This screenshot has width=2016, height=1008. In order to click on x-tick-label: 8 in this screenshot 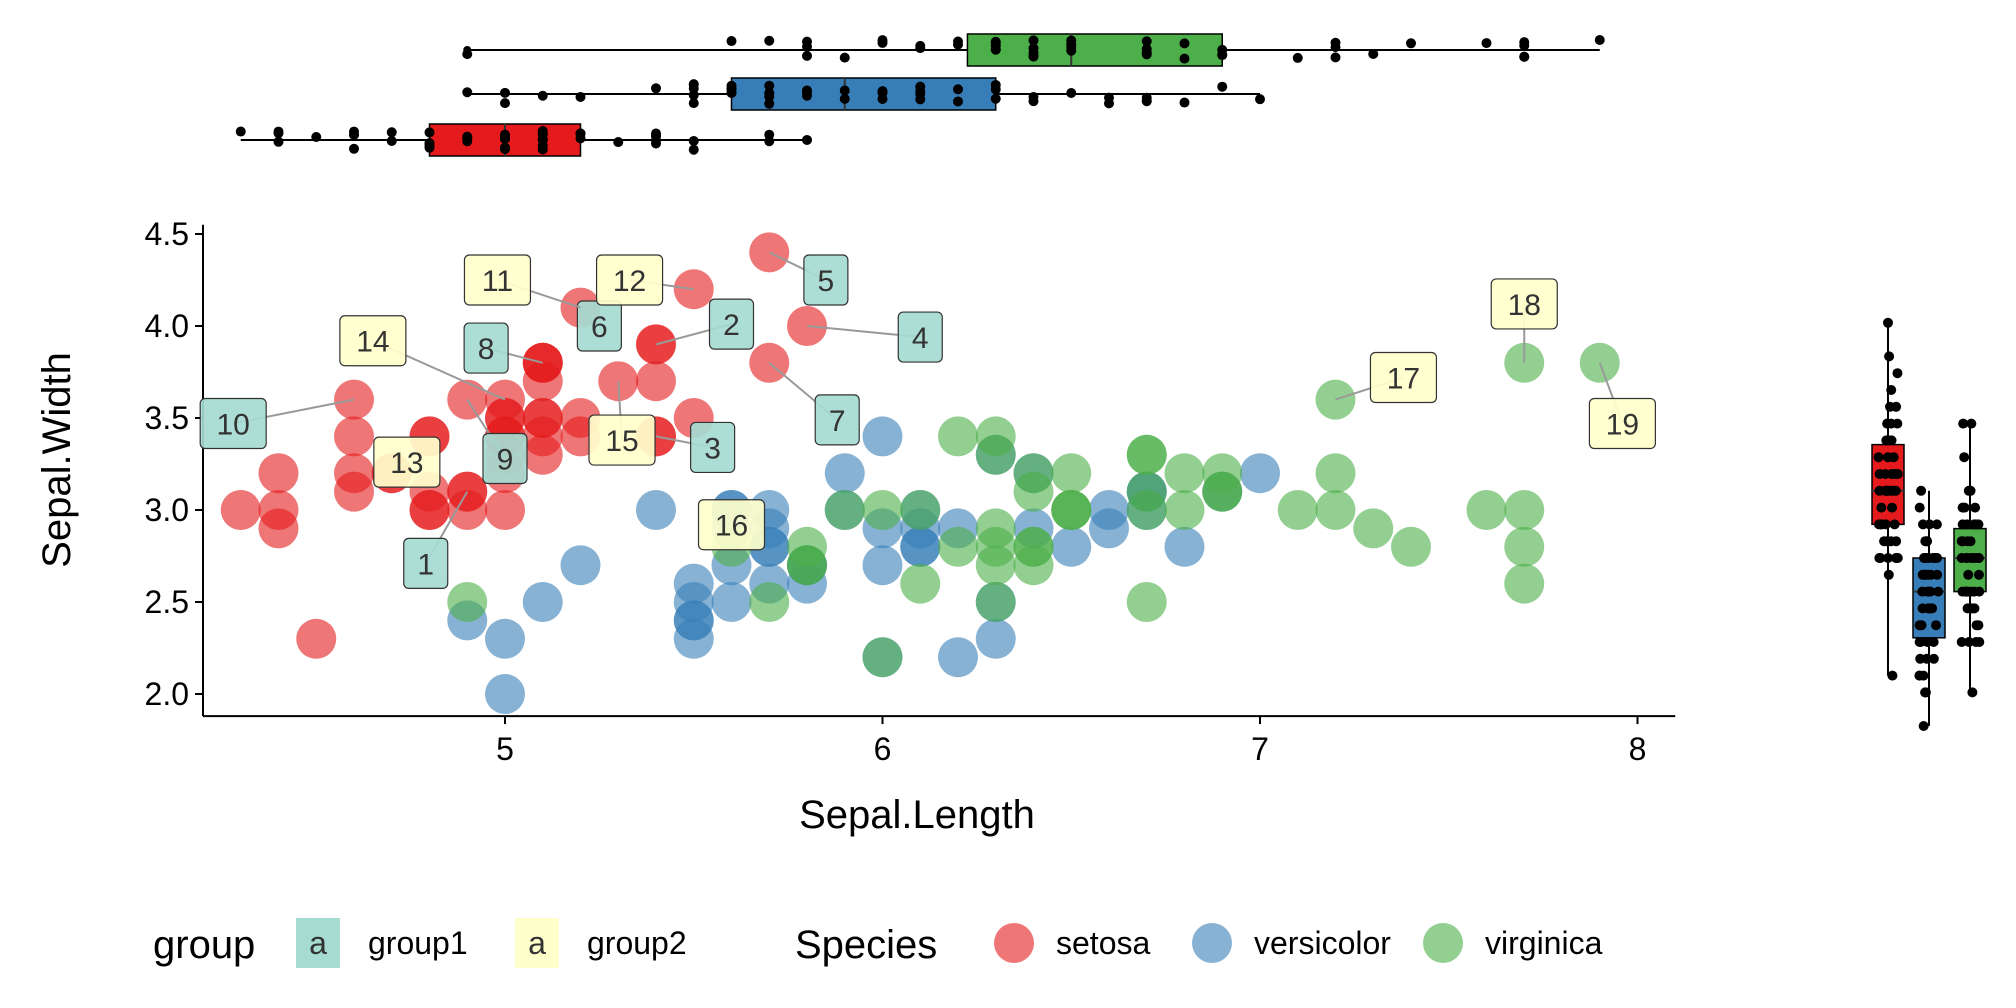, I will do `click(1638, 749)`.